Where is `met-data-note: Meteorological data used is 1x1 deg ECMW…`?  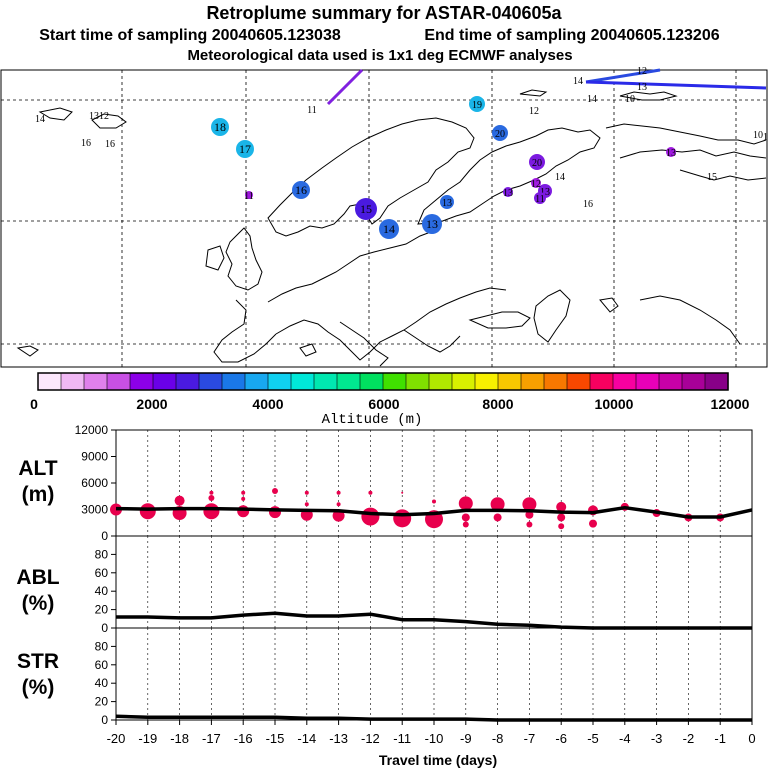
met-data-note: Meteorological data used is 1x1 deg ECMW… is located at coordinates (379, 55).